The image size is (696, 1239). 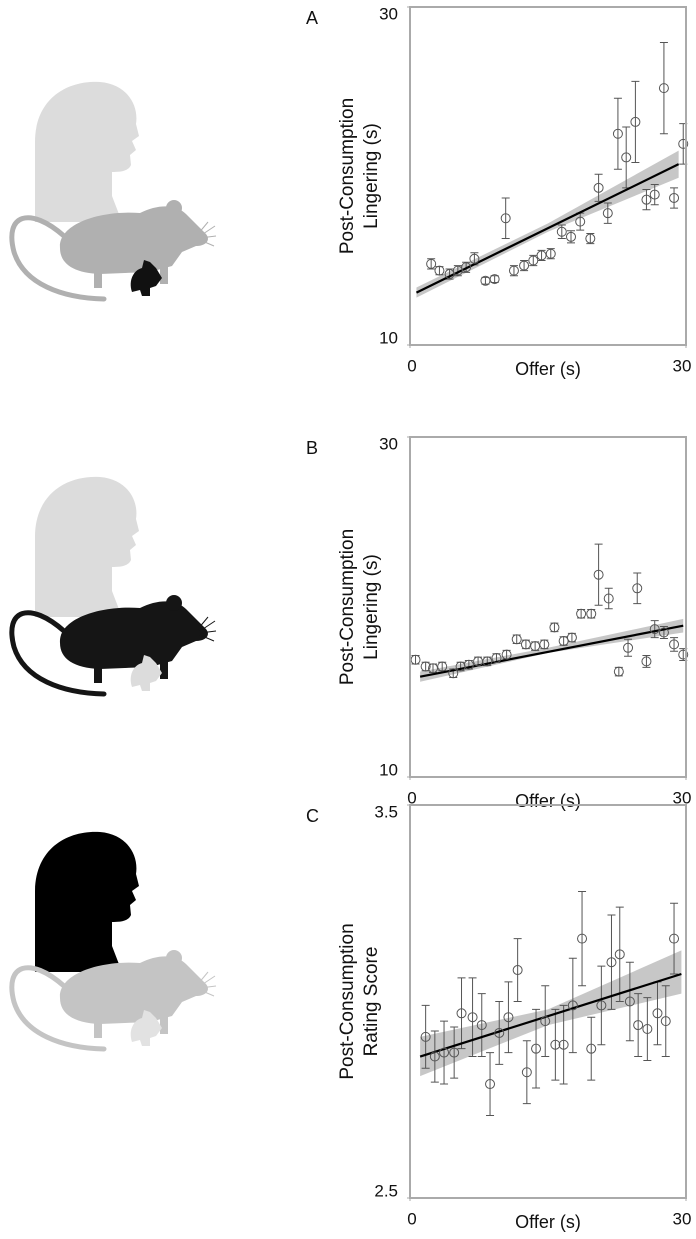 I want to click on panel-label: A, so click(x=312, y=18).